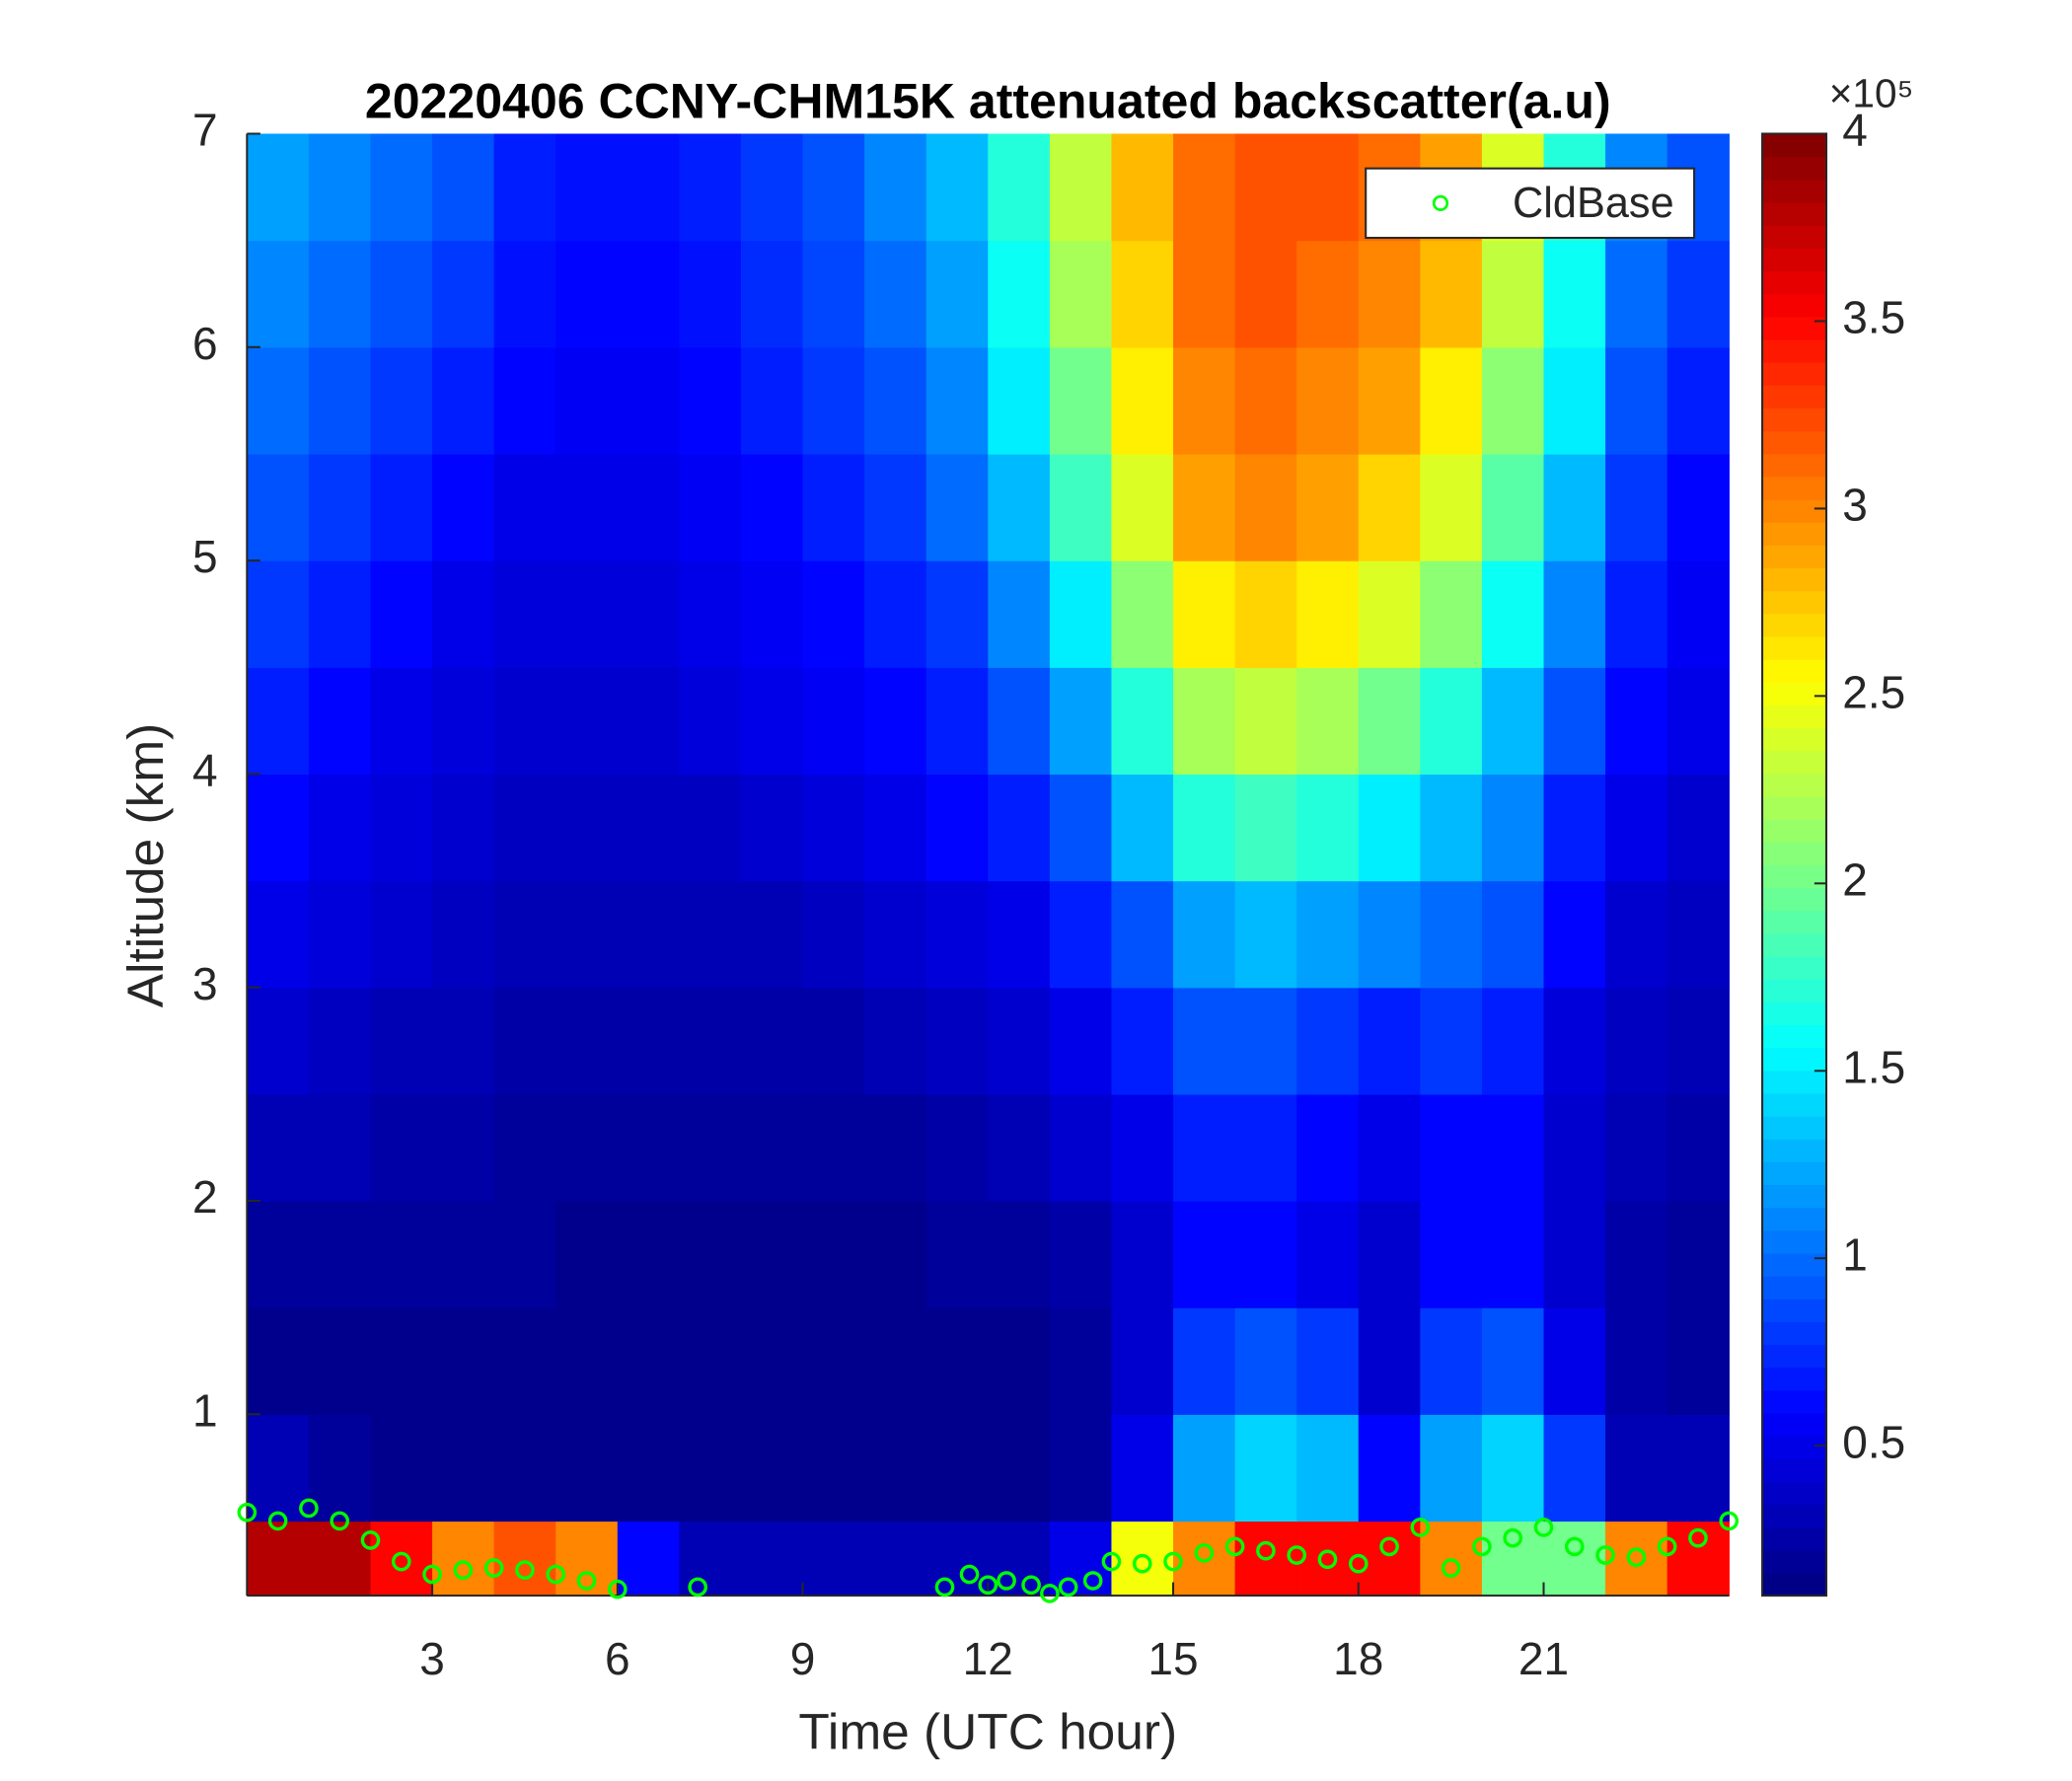  Describe the element at coordinates (1172, 1658) in the screenshot. I see `x-tick-label: 15` at that location.